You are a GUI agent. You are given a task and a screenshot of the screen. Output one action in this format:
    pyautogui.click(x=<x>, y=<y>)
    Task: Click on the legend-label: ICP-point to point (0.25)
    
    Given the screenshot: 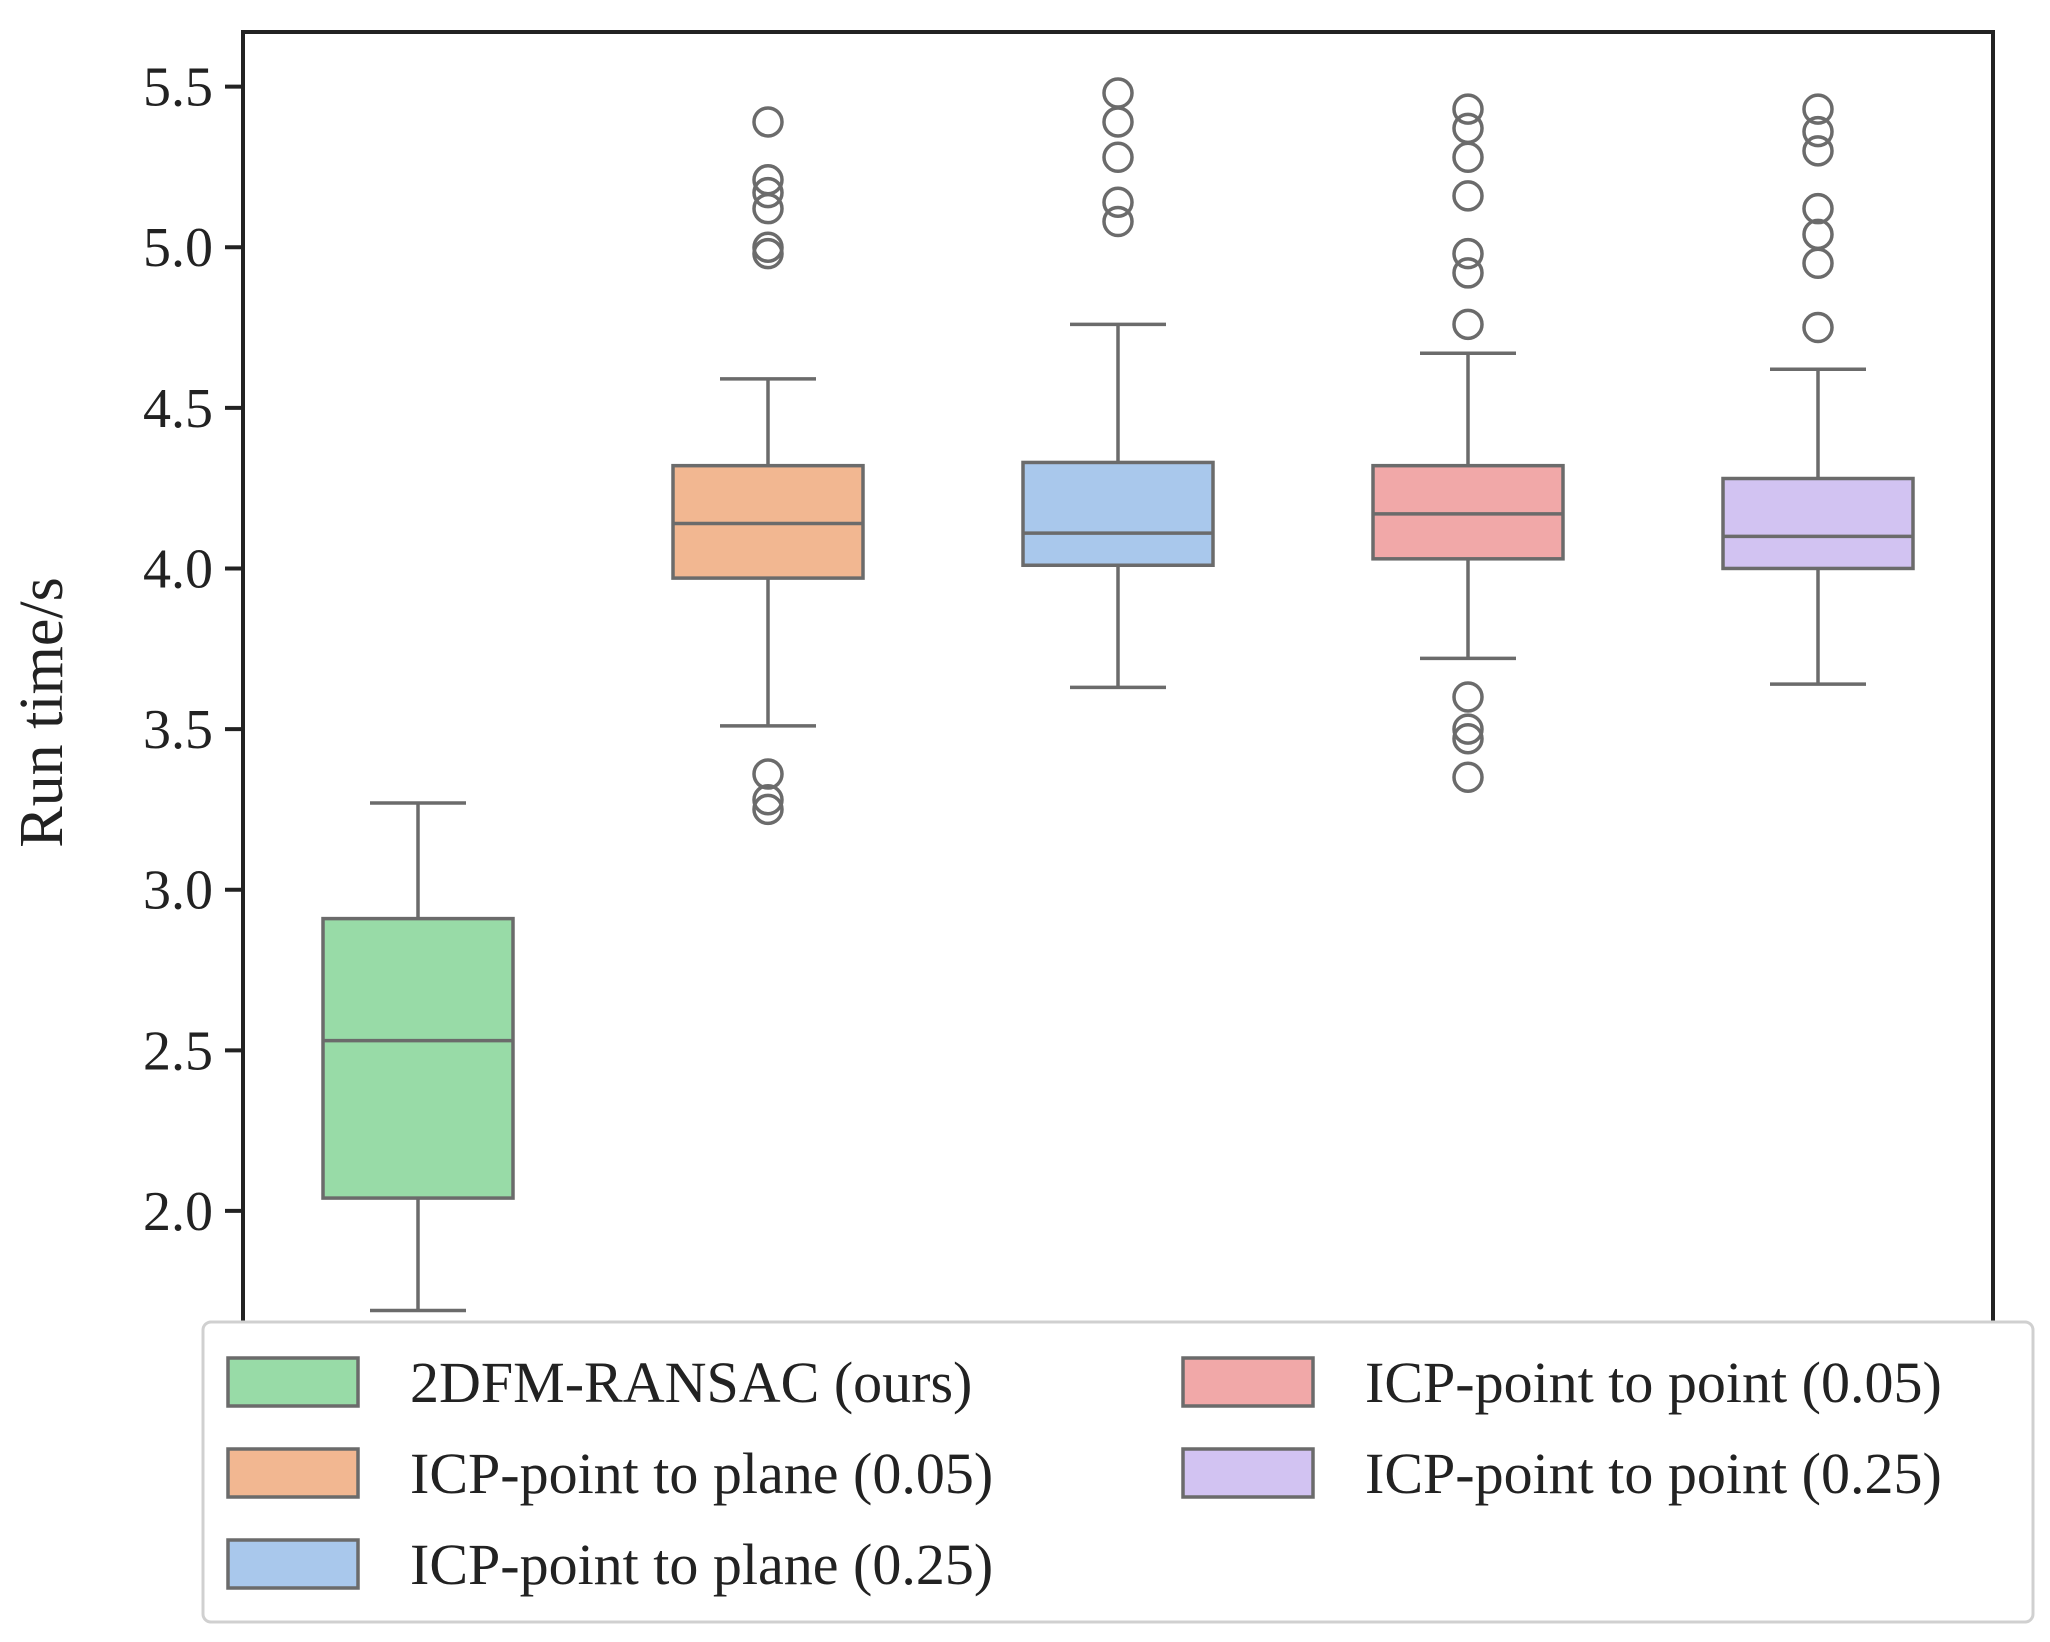 What is the action you would take?
    pyautogui.click(x=1653, y=1473)
    